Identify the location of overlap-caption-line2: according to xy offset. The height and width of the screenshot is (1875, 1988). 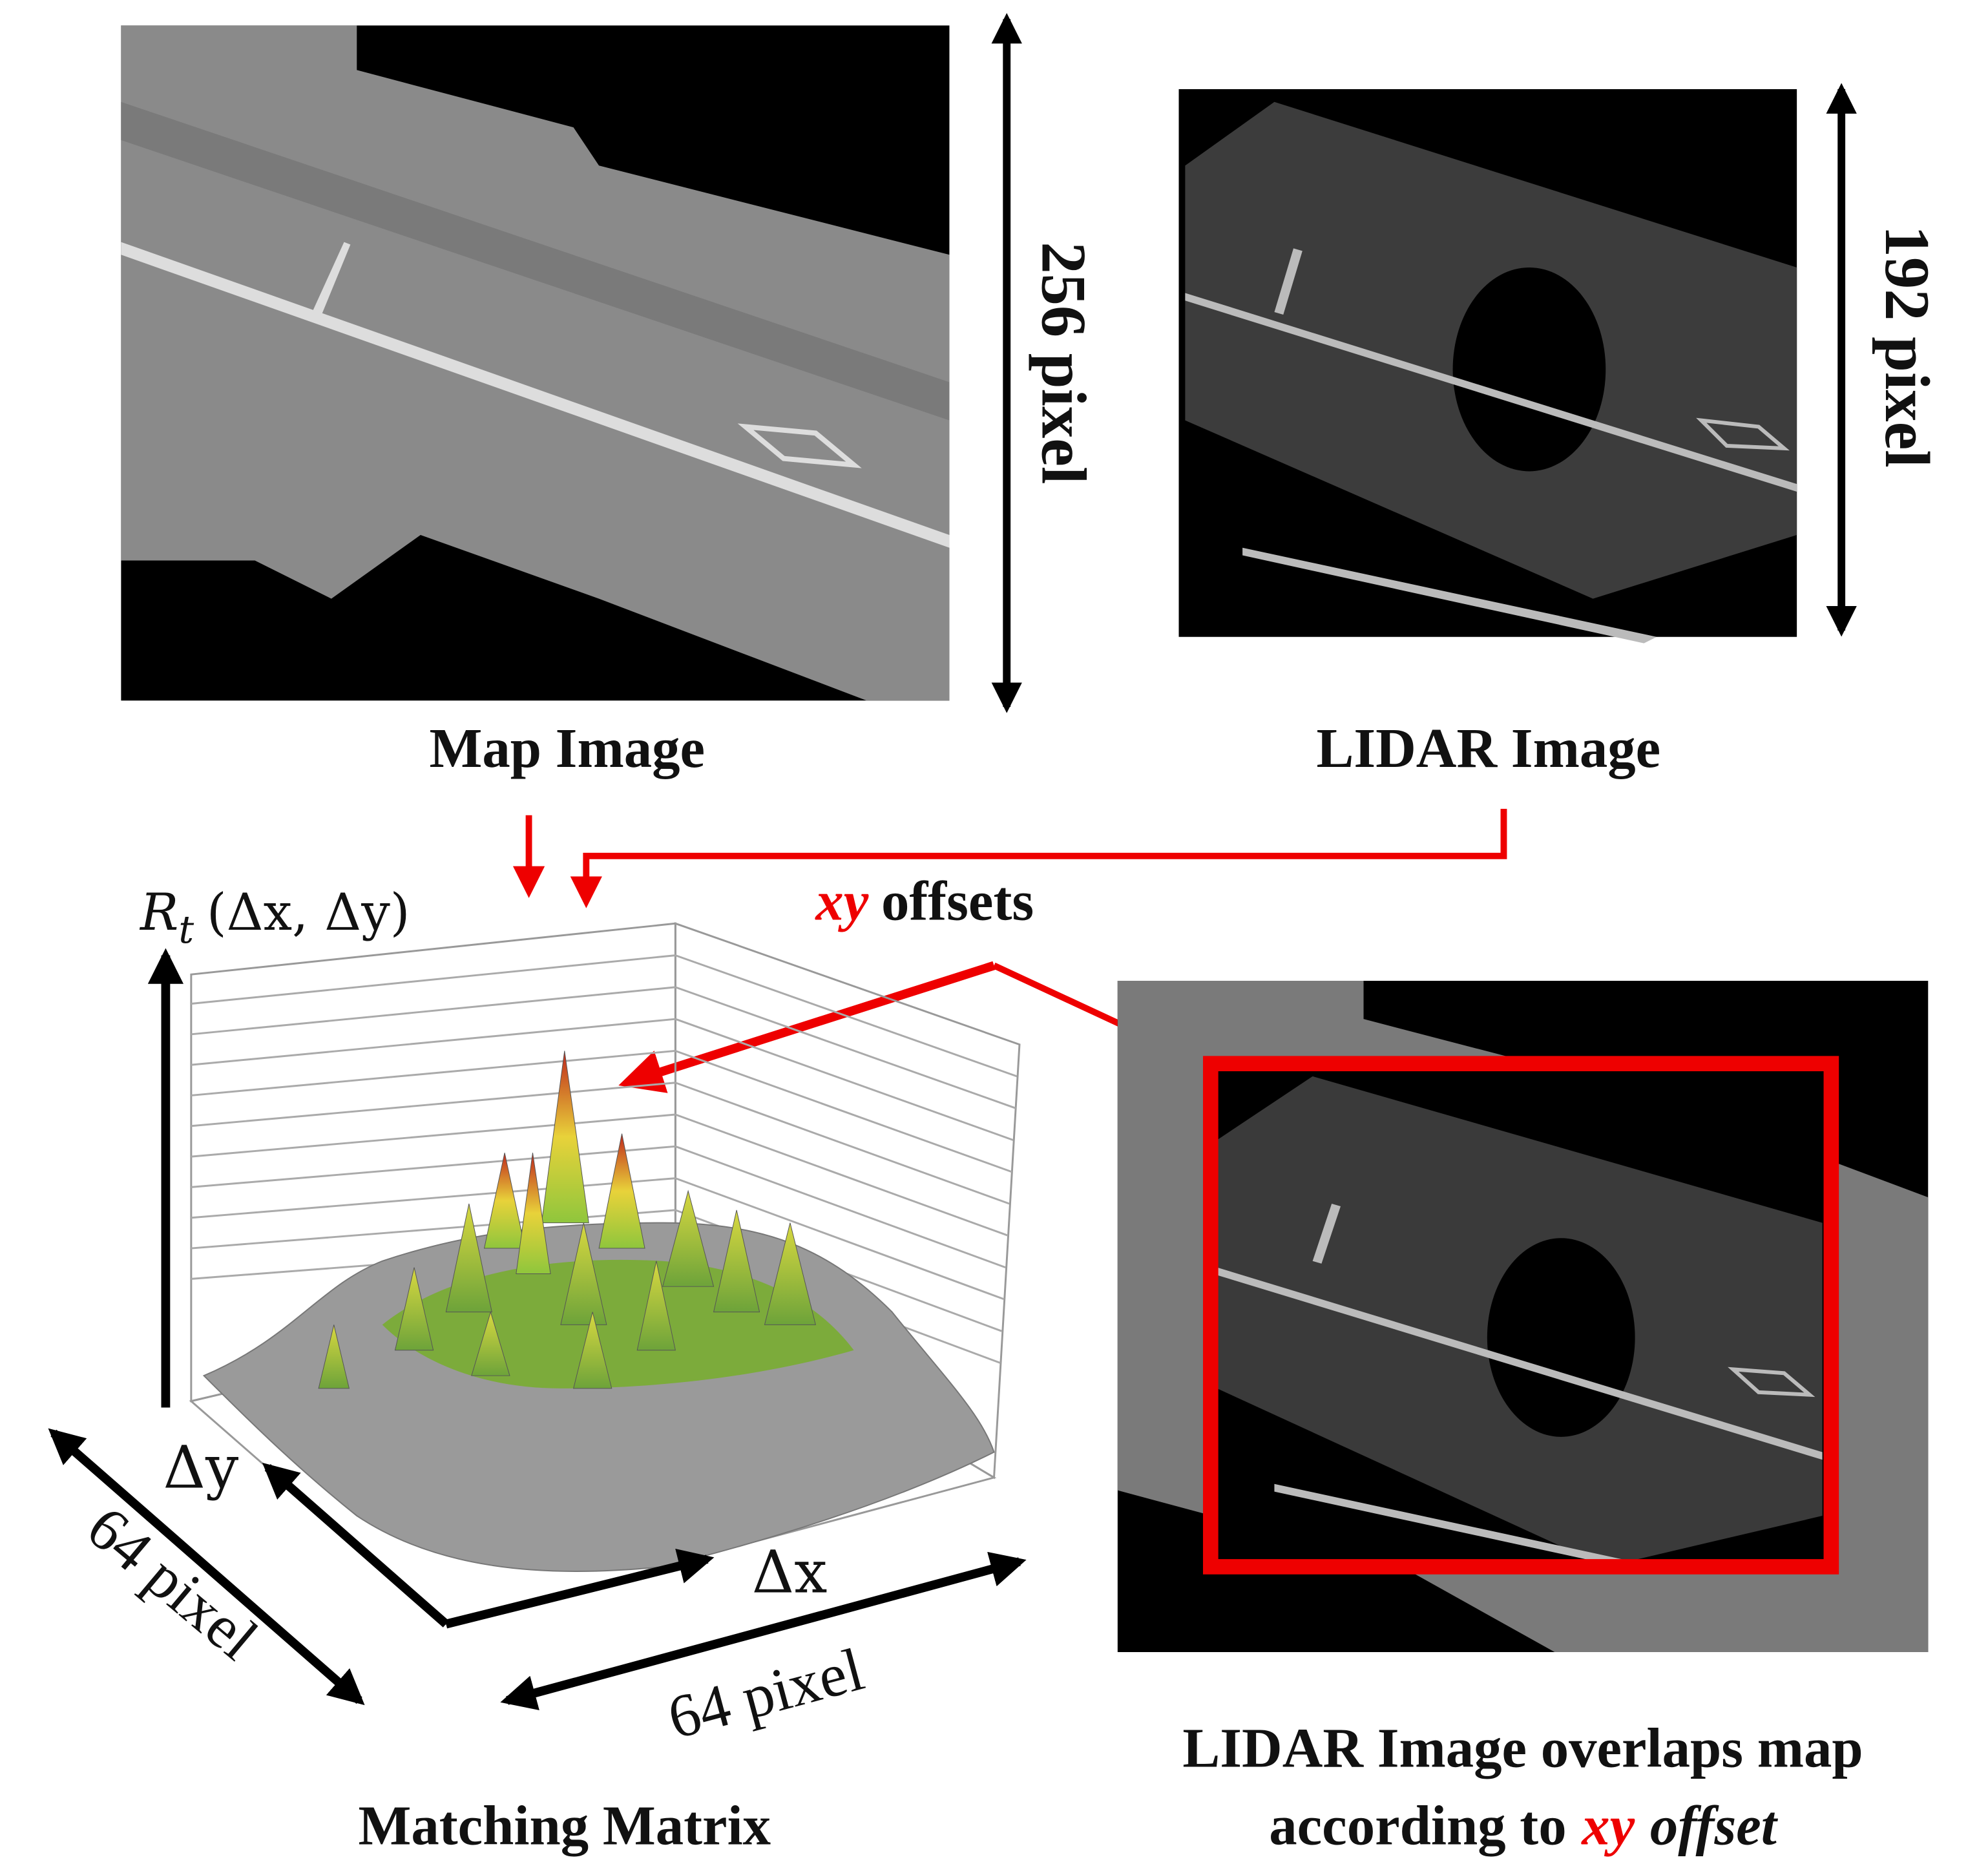
(1523, 1826).